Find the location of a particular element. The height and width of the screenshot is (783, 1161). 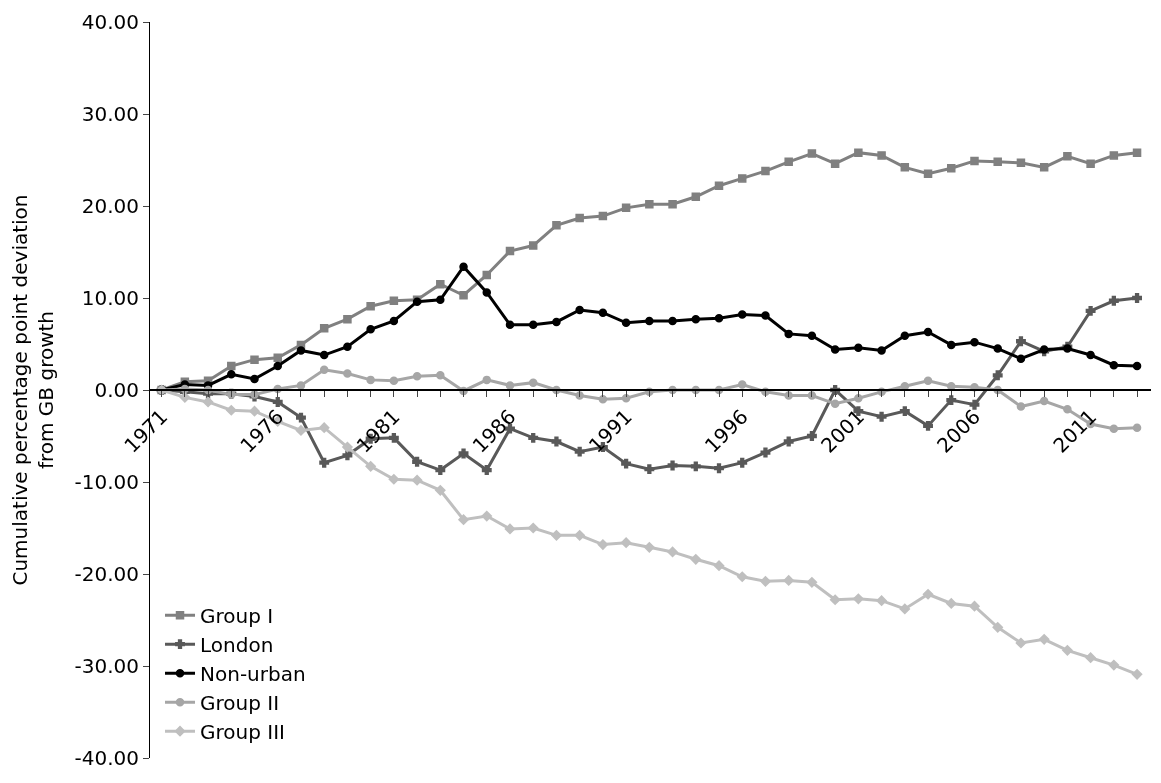

y-tick-label: -30.00 is located at coordinates (106, 666).